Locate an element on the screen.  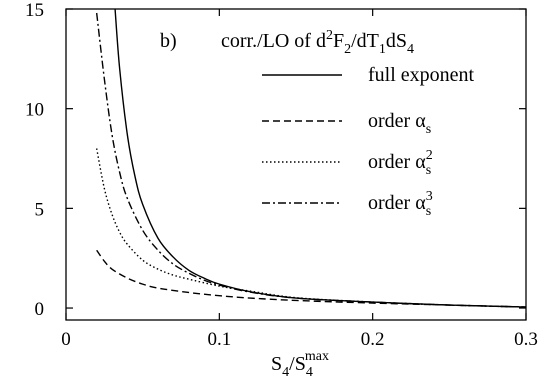
x-tick-label: 0 is located at coordinates (66, 339).